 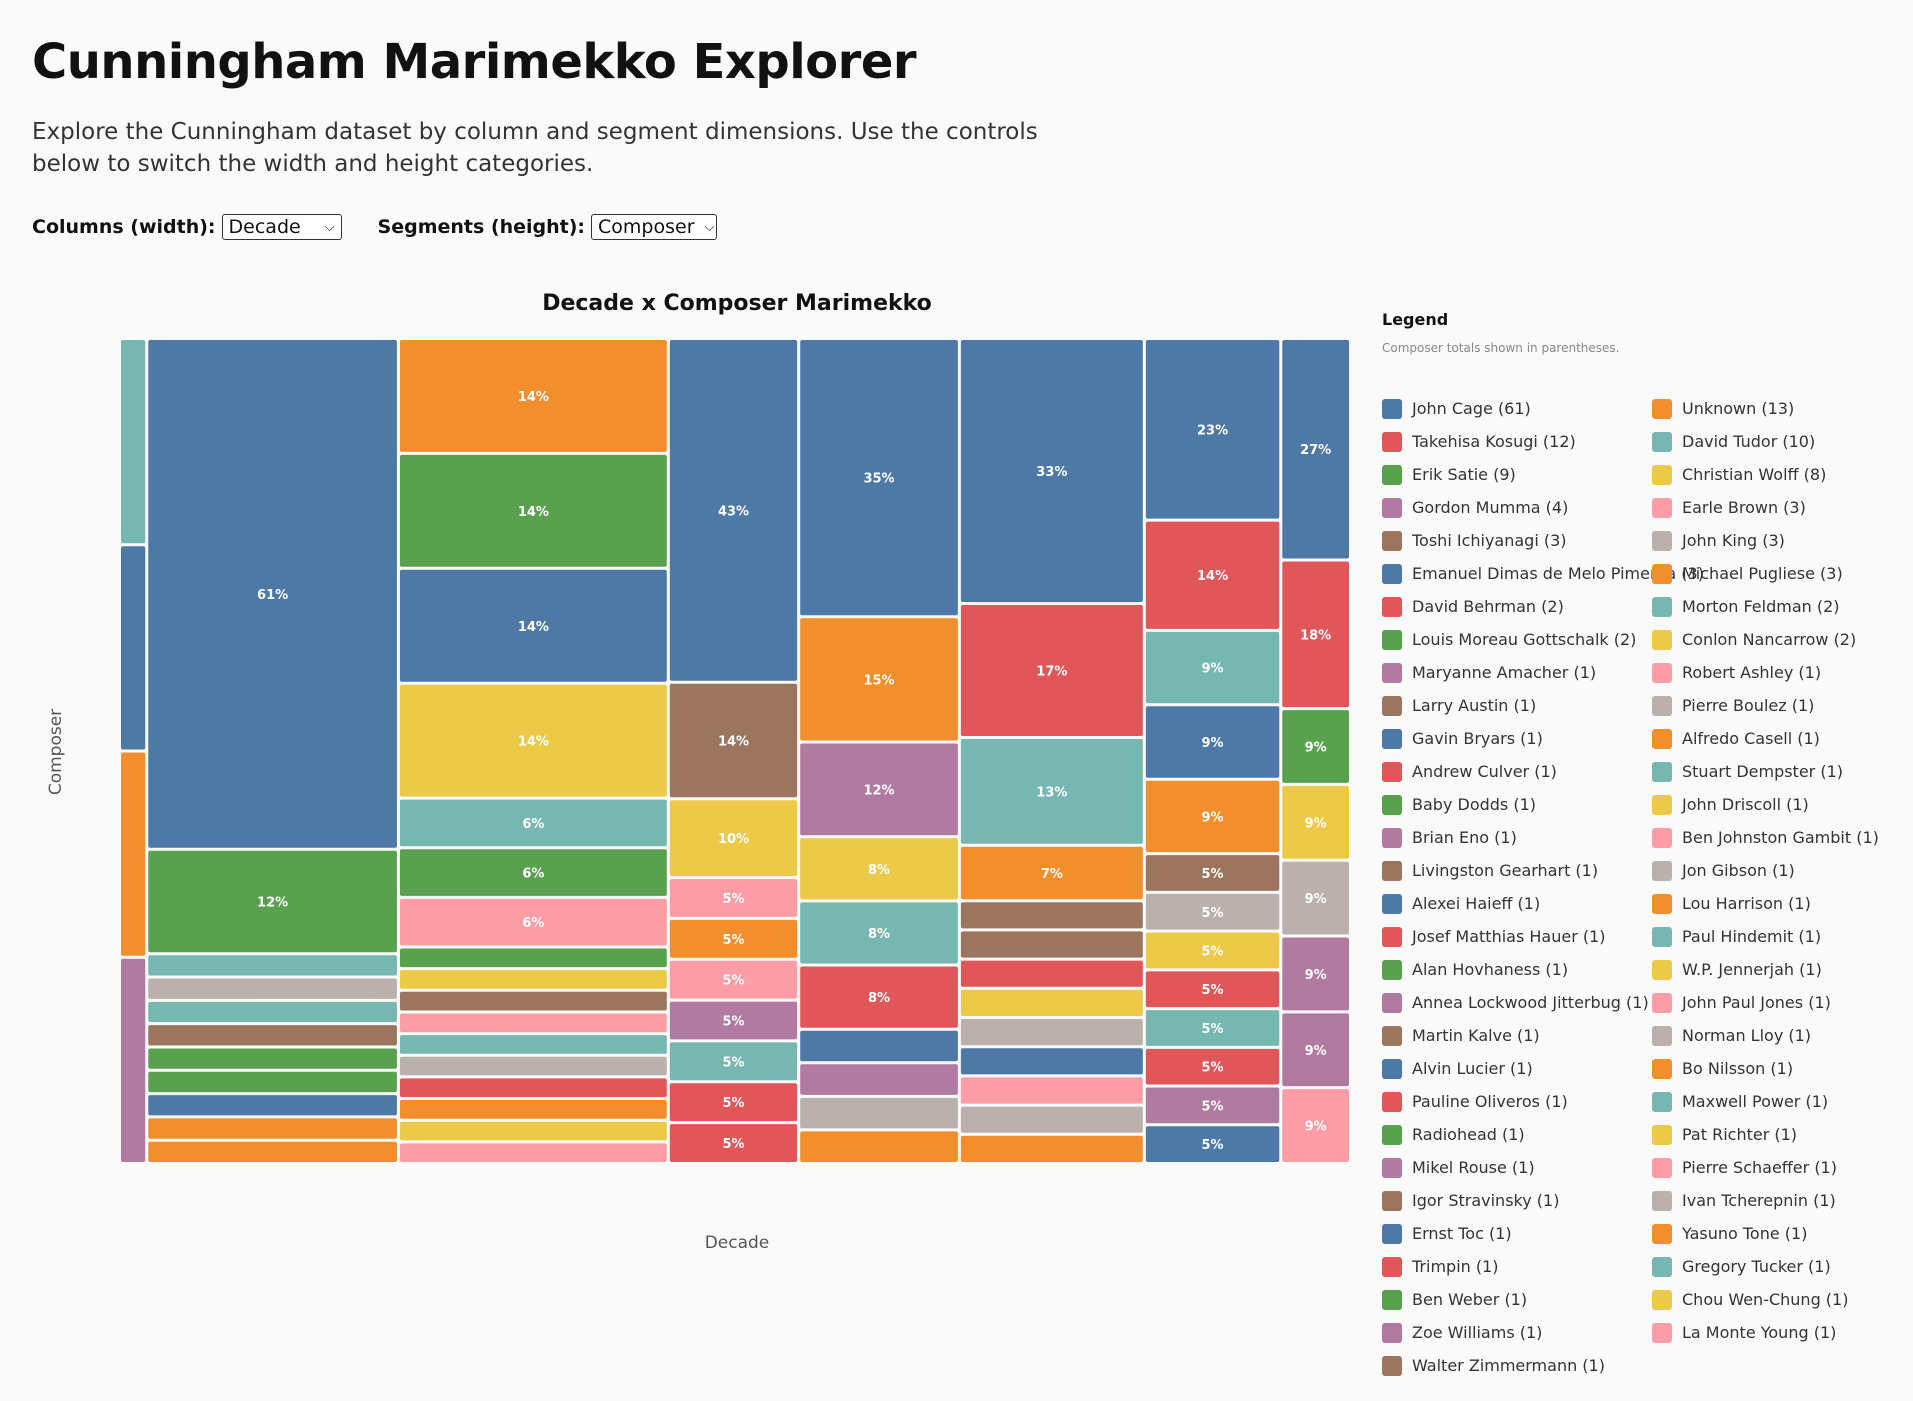 I want to click on legend-label: Ernst Toc (1), so click(x=1462, y=1233).